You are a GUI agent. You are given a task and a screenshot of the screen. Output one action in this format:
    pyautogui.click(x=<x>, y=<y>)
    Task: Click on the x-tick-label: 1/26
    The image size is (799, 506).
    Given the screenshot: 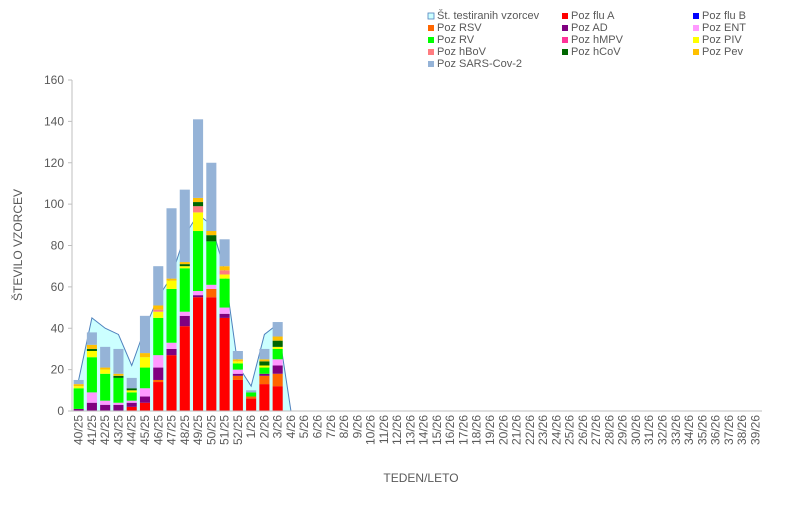 What is the action you would take?
    pyautogui.click(x=251, y=427)
    